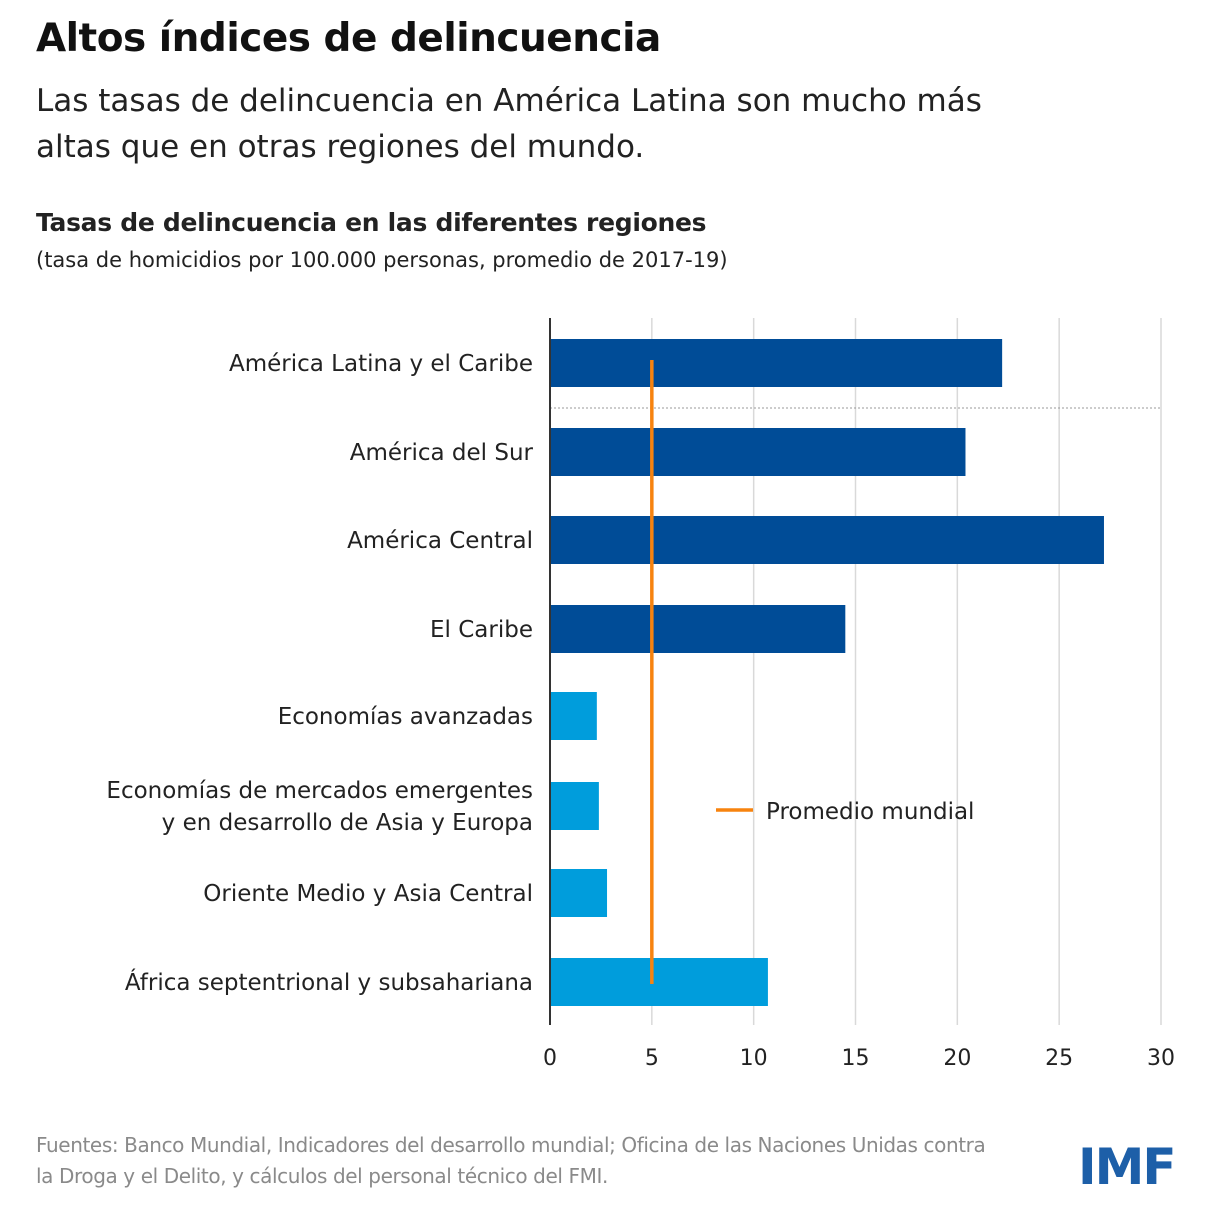  What do you see at coordinates (381, 364) in the screenshot?
I see `category-label: América Latina y el Caribe` at bounding box center [381, 364].